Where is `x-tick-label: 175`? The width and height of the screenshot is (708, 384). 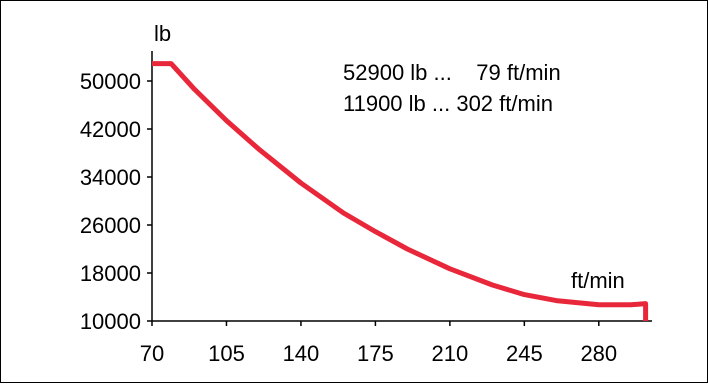 x-tick-label: 175 is located at coordinates (375, 353).